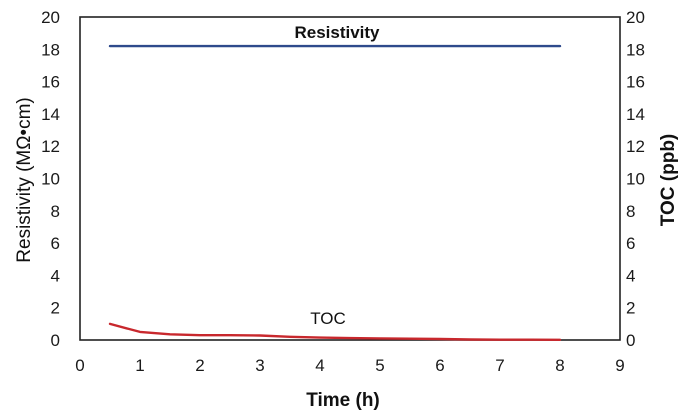 This screenshot has width=680, height=410. What do you see at coordinates (55, 308) in the screenshot?
I see `left-y-tick-label: 2` at bounding box center [55, 308].